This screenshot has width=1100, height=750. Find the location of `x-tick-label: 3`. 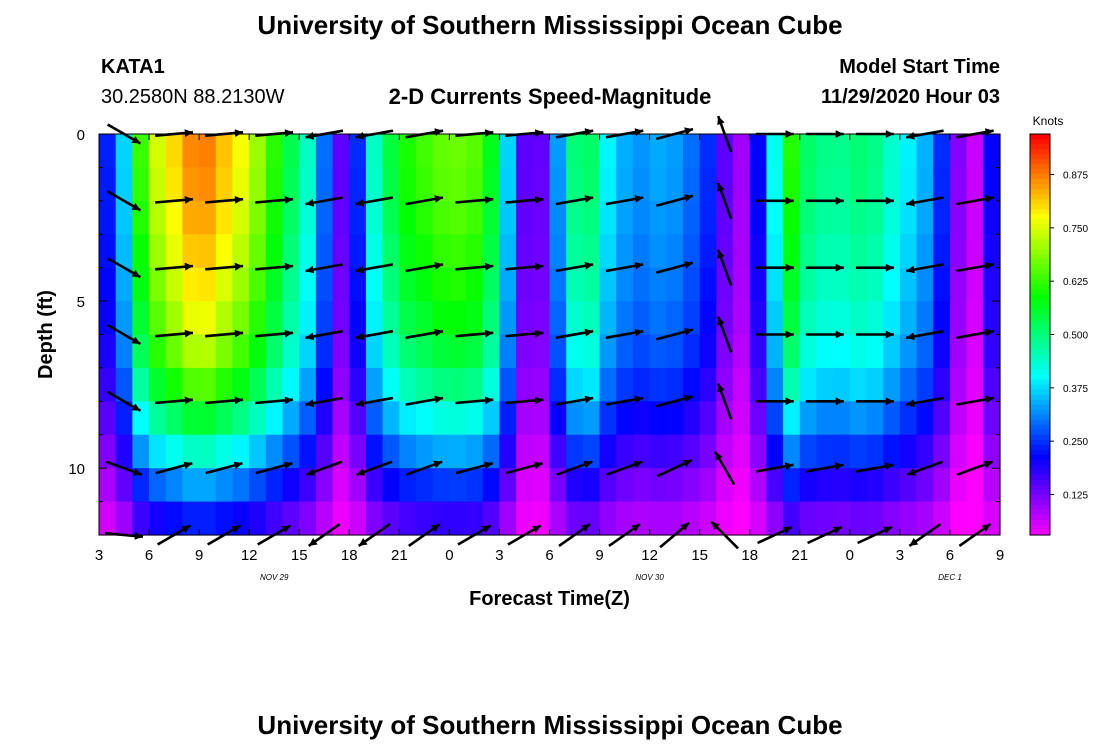

x-tick-label: 3 is located at coordinates (499, 555).